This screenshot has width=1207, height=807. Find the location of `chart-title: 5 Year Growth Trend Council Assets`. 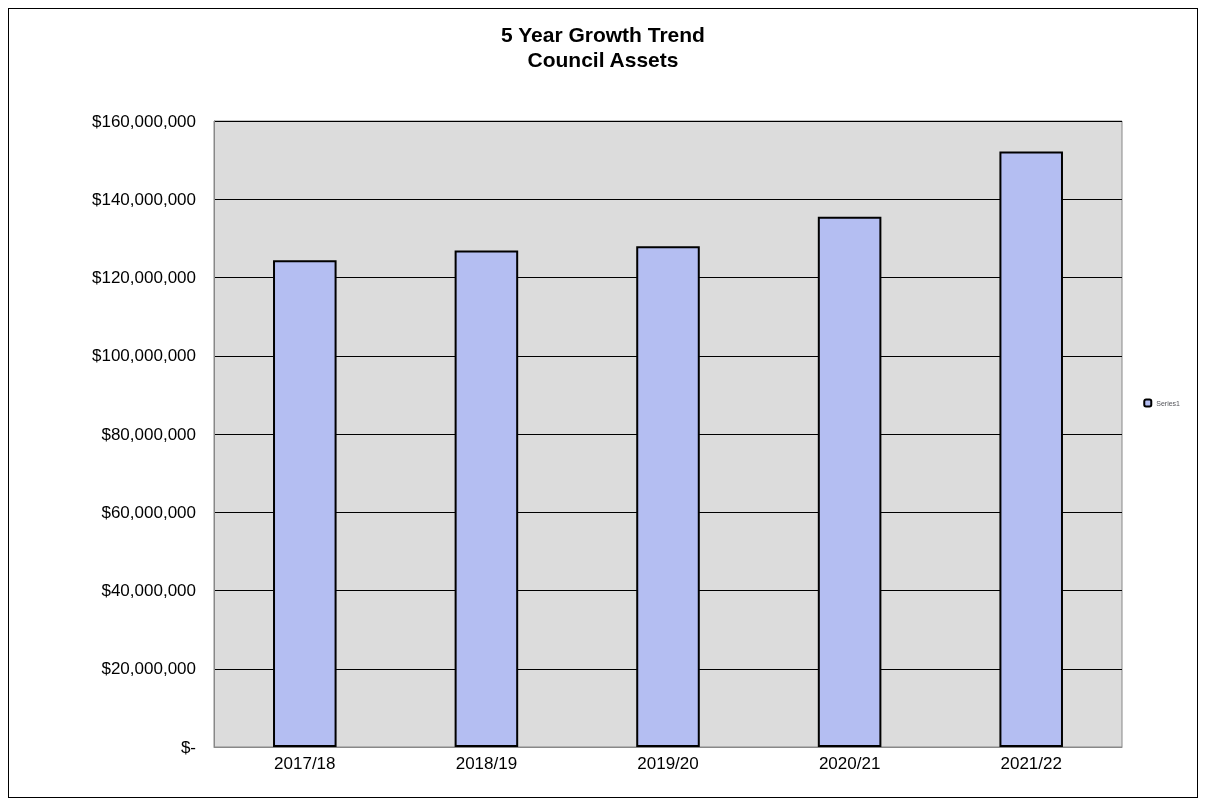

chart-title: 5 Year Growth Trend Council Assets is located at coordinates (603, 47).